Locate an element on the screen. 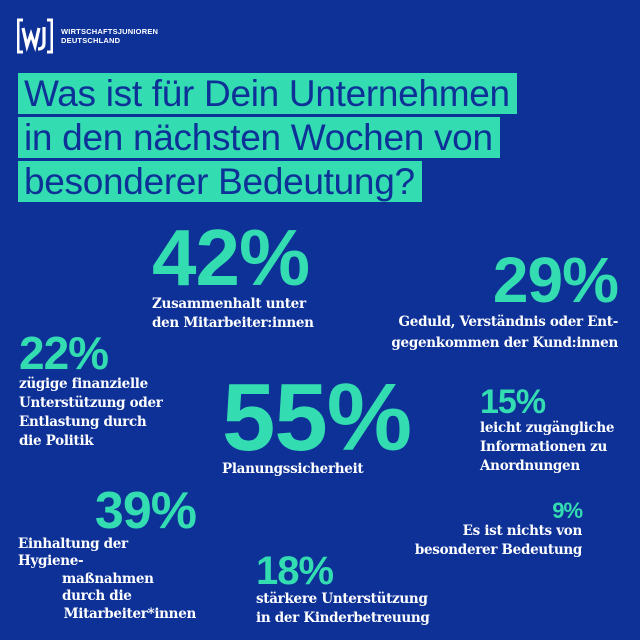 The height and width of the screenshot is (640, 640). logo-line-1: WIRTSCHAFTSJUNIOREN is located at coordinates (110, 31).